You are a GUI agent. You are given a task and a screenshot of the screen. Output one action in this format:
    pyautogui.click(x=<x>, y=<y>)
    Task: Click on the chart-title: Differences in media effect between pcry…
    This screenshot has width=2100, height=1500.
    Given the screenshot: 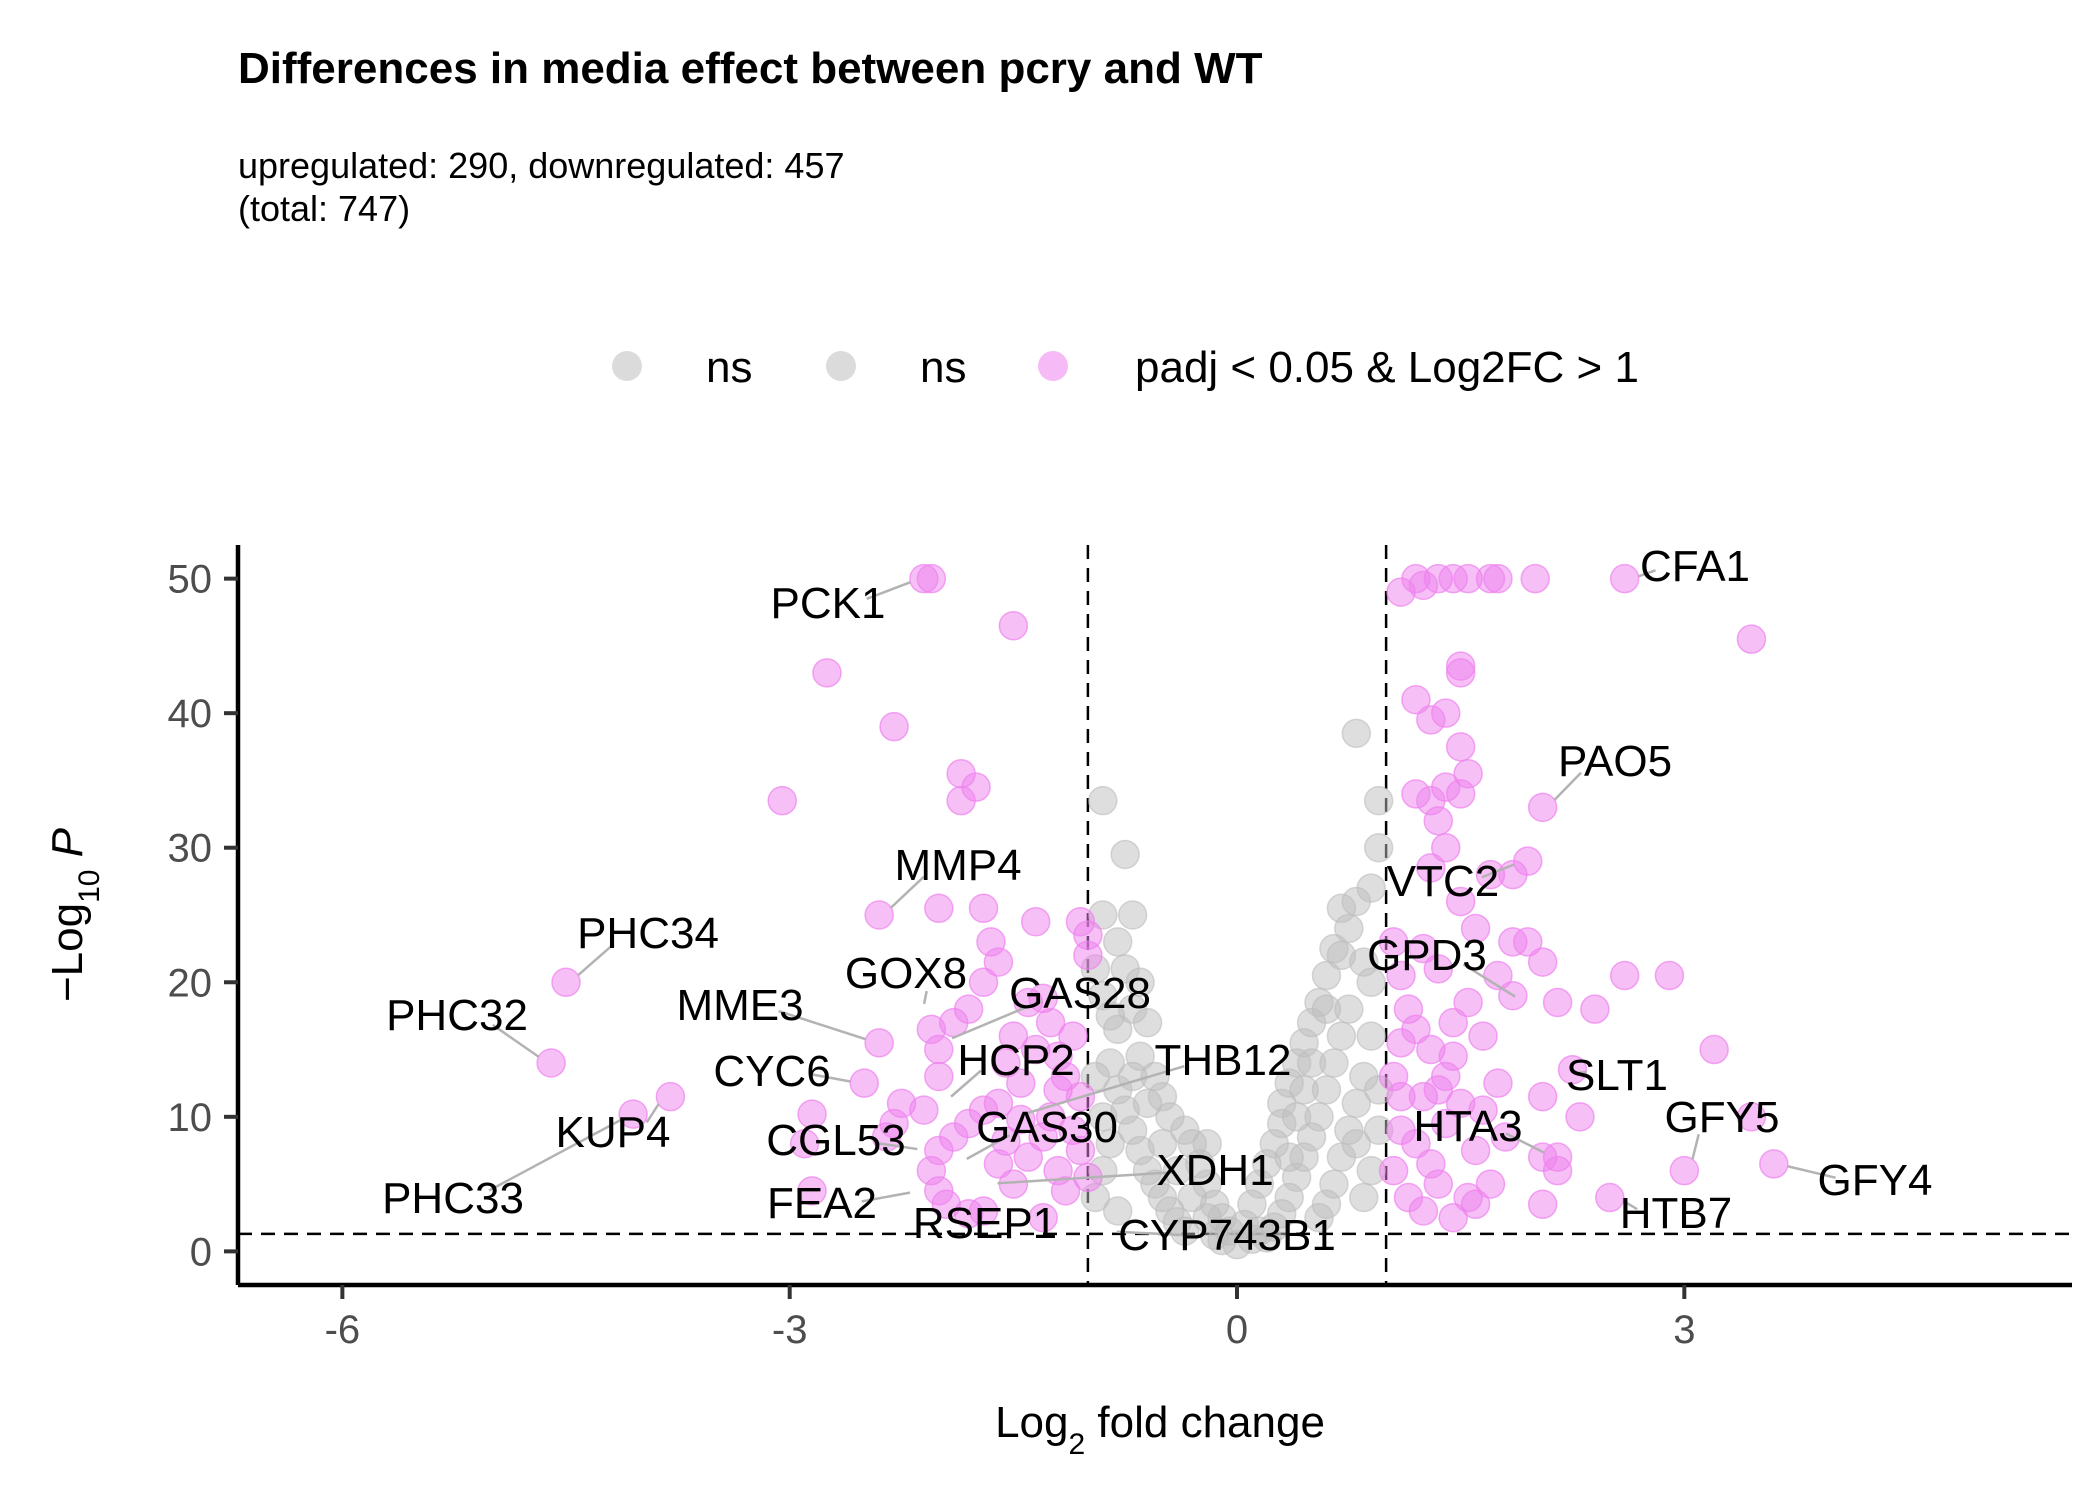 What is the action you would take?
    pyautogui.click(x=750, y=68)
    